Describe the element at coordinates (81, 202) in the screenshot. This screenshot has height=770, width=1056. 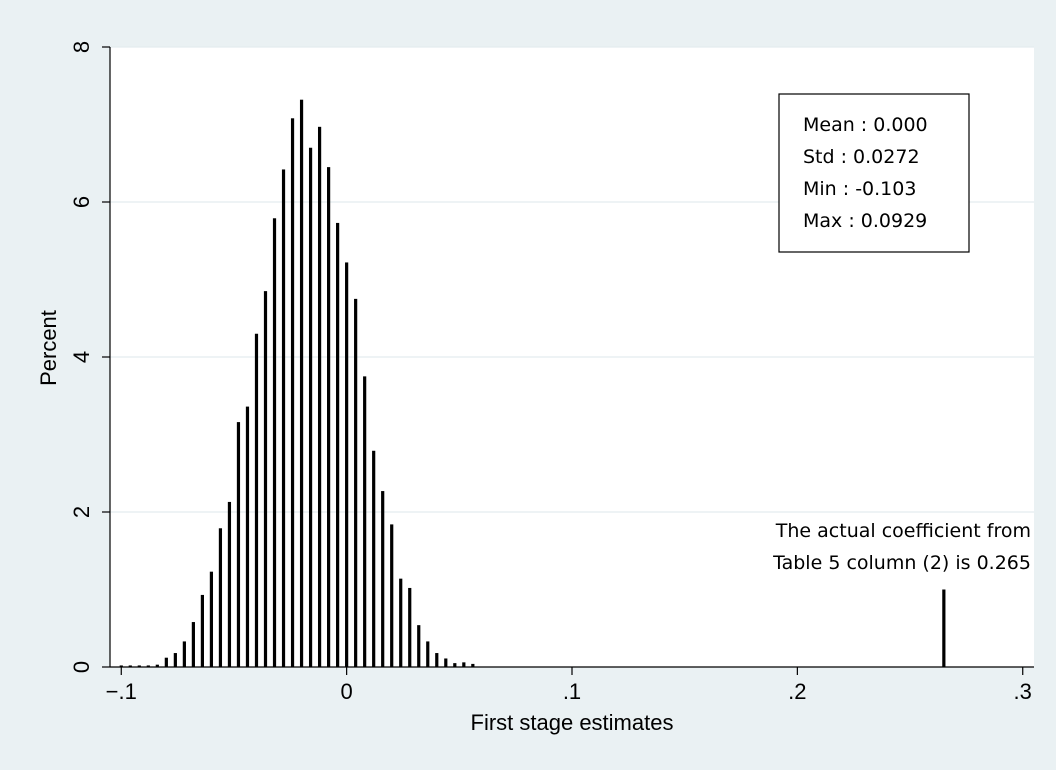
I see `y-tick-label: 6` at that location.